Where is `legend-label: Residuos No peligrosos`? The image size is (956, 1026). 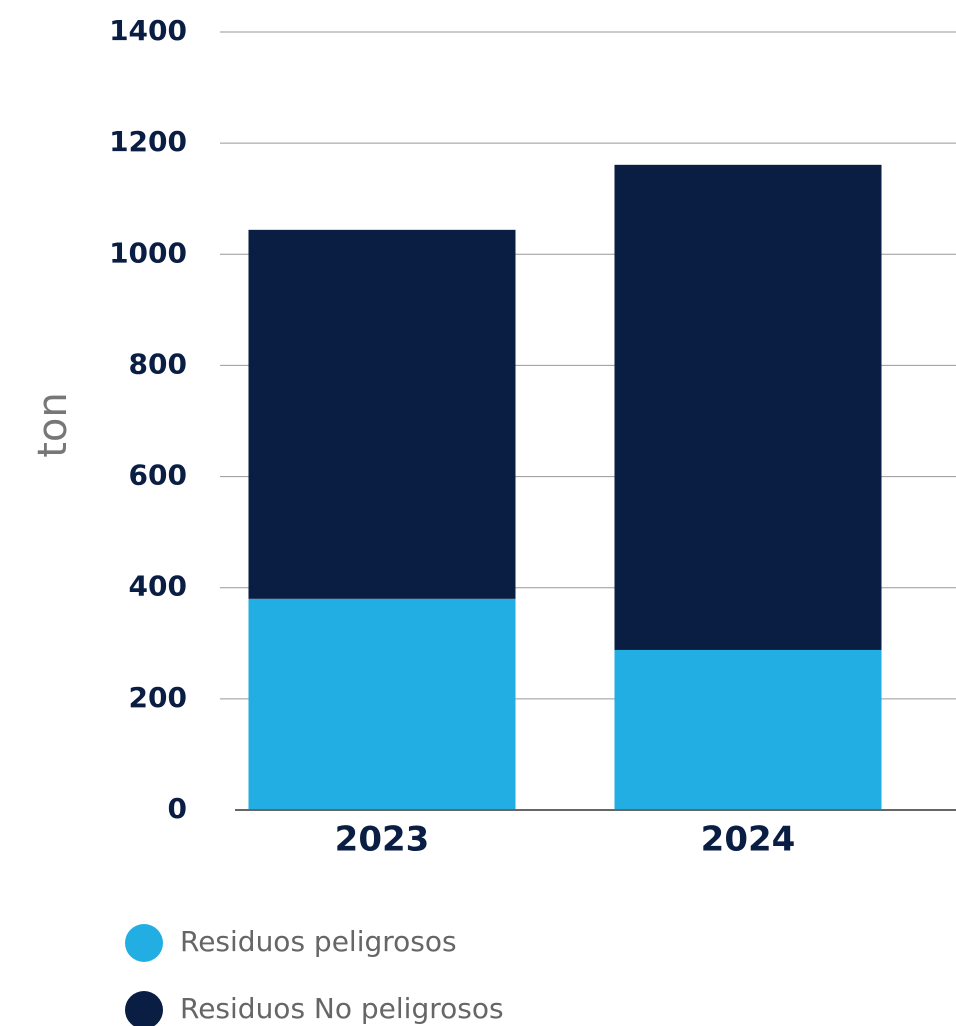
legend-label: Residuos No peligrosos is located at coordinates (342, 1008).